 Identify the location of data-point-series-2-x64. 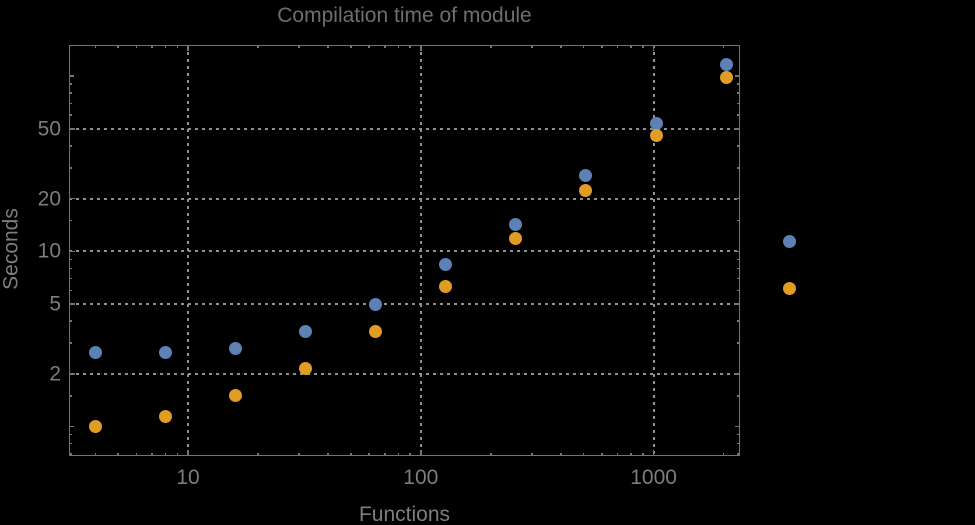
(376, 331).